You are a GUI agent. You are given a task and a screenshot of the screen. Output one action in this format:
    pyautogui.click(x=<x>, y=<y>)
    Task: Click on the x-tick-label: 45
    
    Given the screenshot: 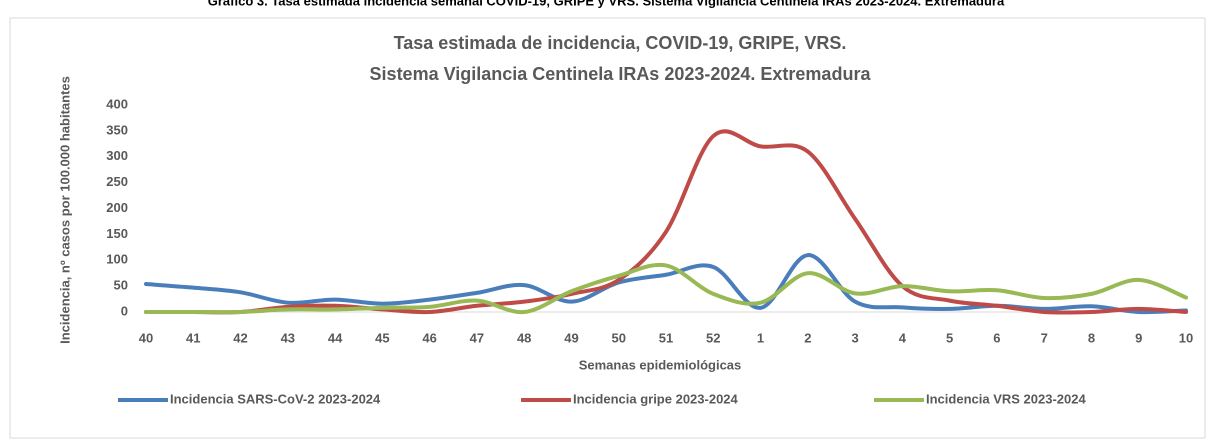 What is the action you would take?
    pyautogui.click(x=382, y=337)
    